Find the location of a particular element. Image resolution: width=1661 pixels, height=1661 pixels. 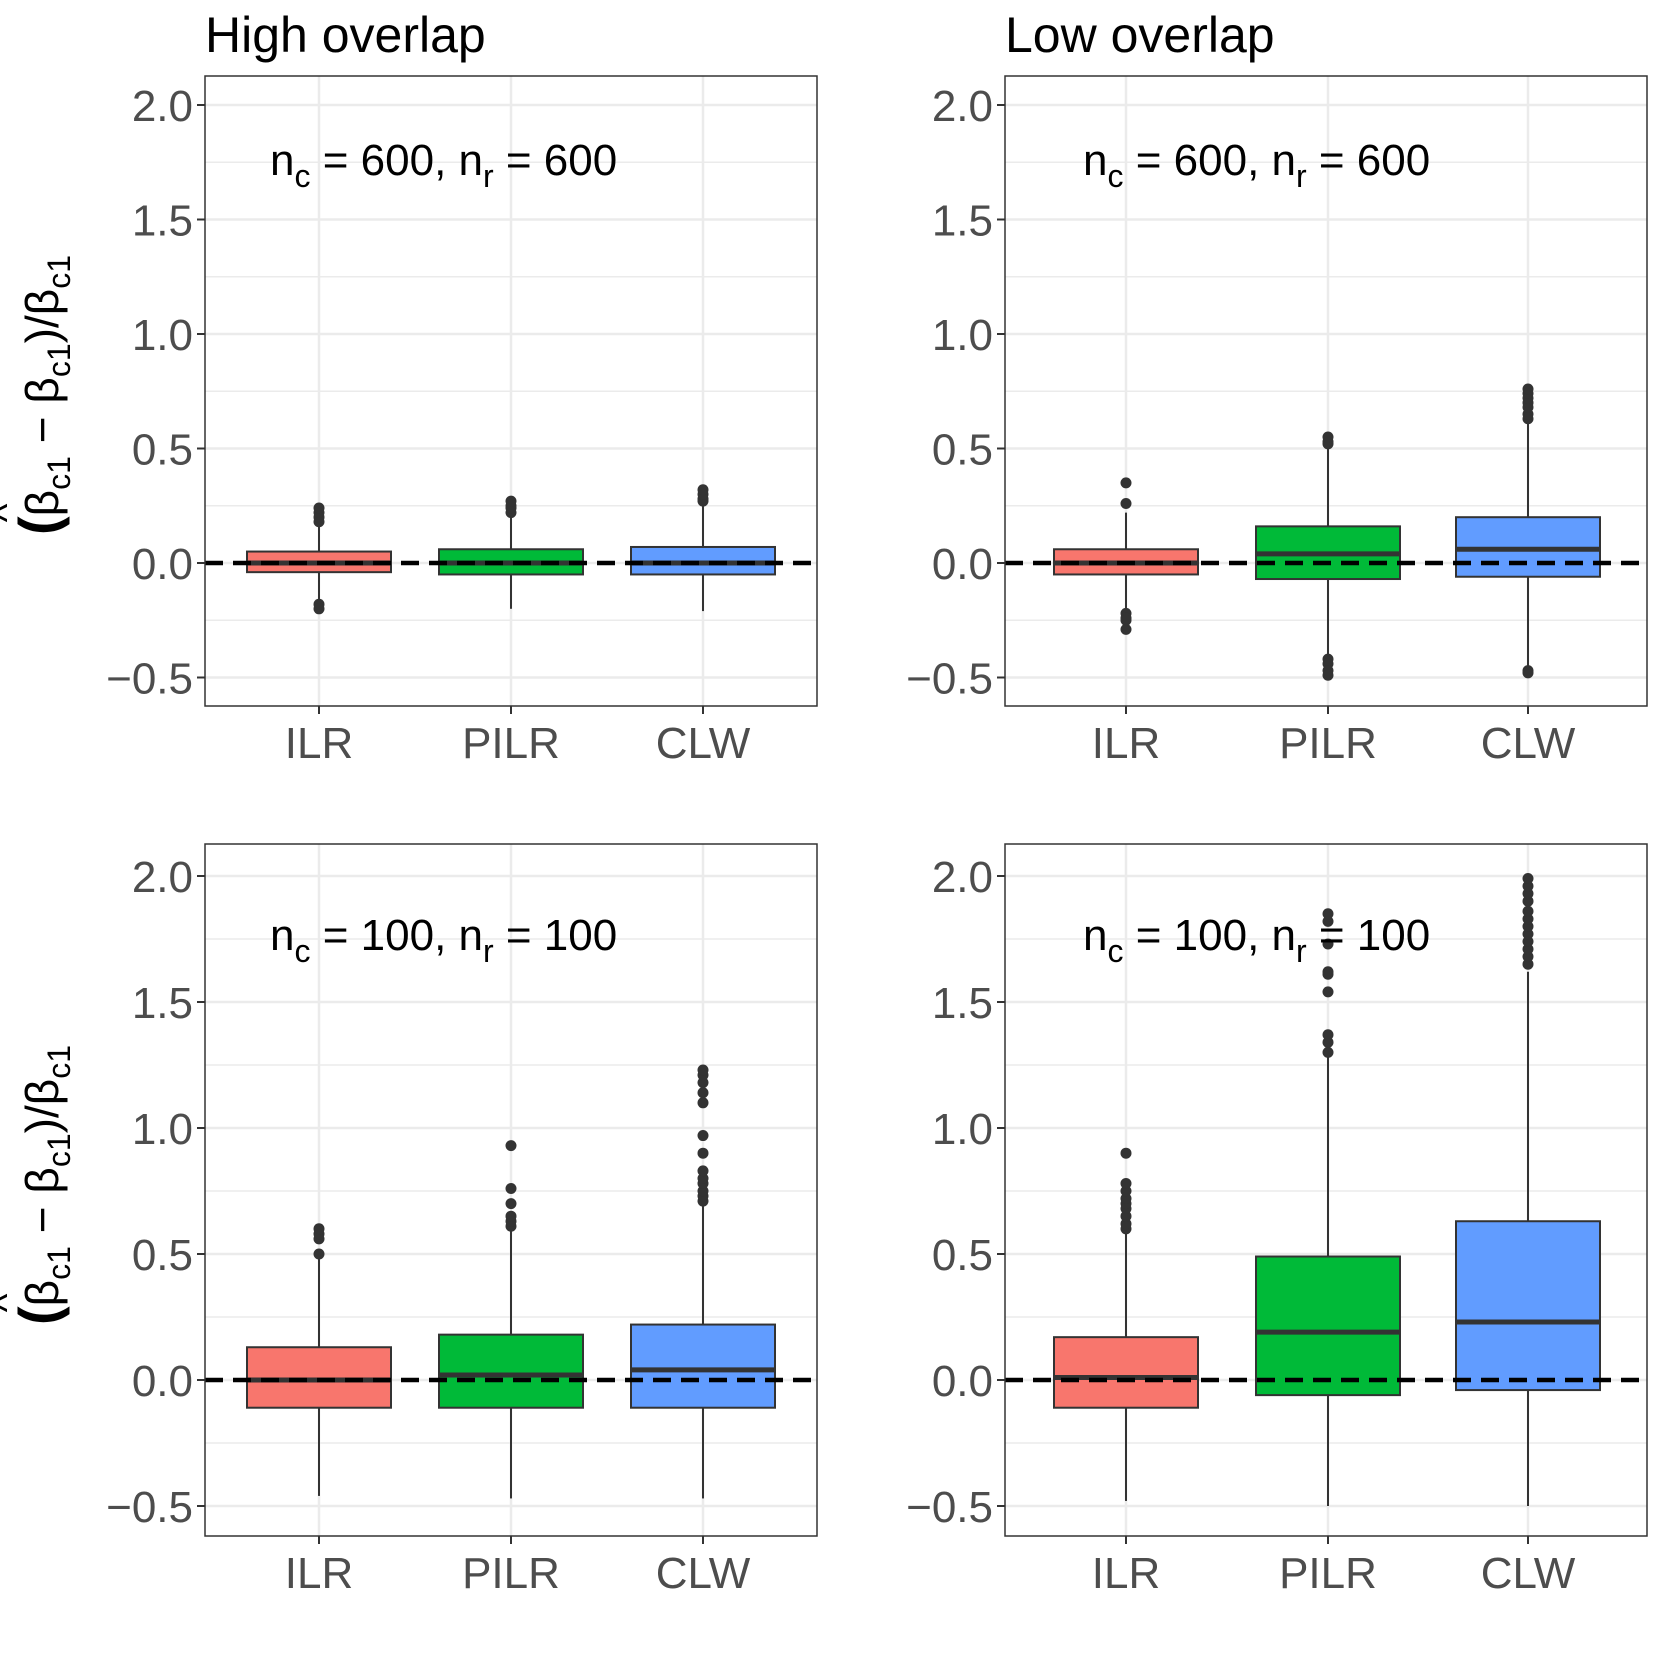

sample-size-annotation: nc = 600, nr = 600 is located at coordinates (1256, 165).